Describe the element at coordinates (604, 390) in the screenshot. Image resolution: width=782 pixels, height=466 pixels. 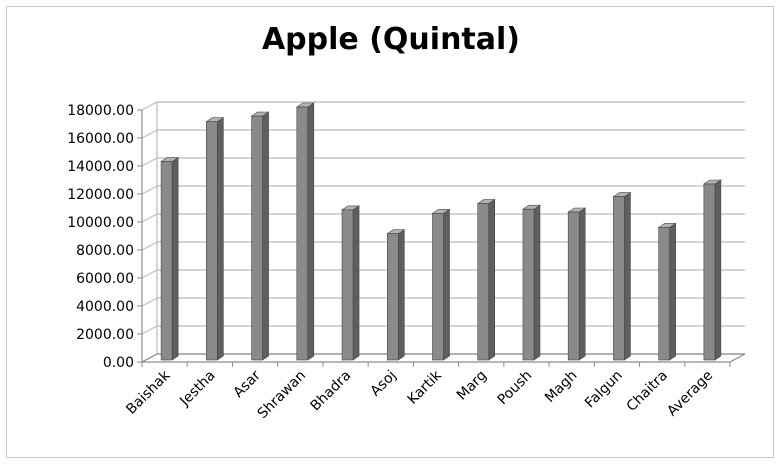
I see `x-tick-label: Falgun` at that location.